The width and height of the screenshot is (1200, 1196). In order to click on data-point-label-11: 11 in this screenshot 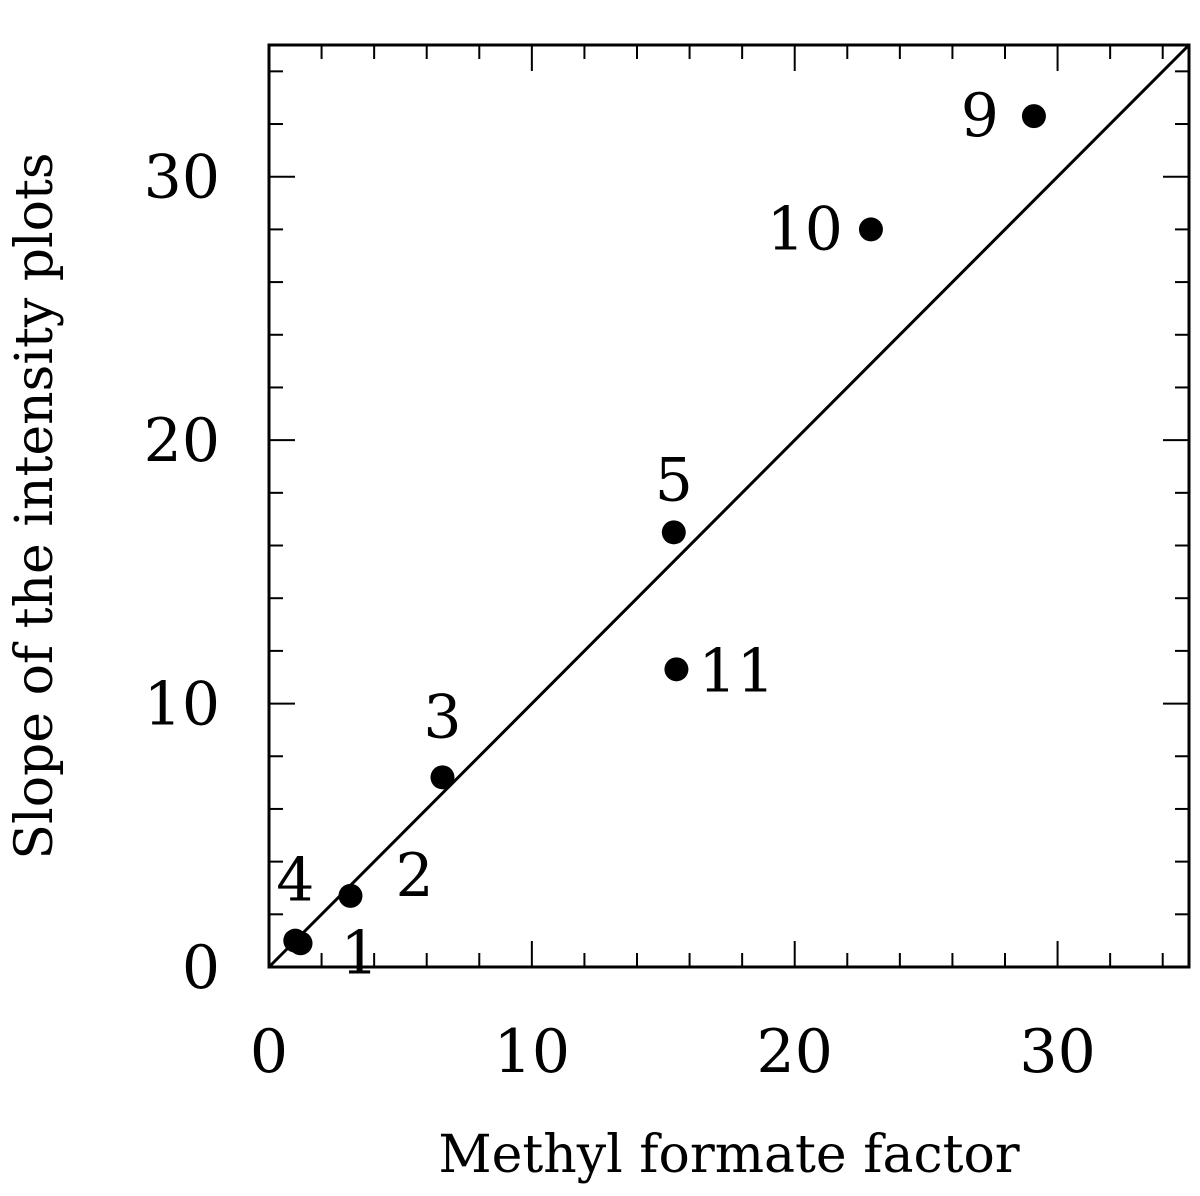, I will do `click(736, 671)`.